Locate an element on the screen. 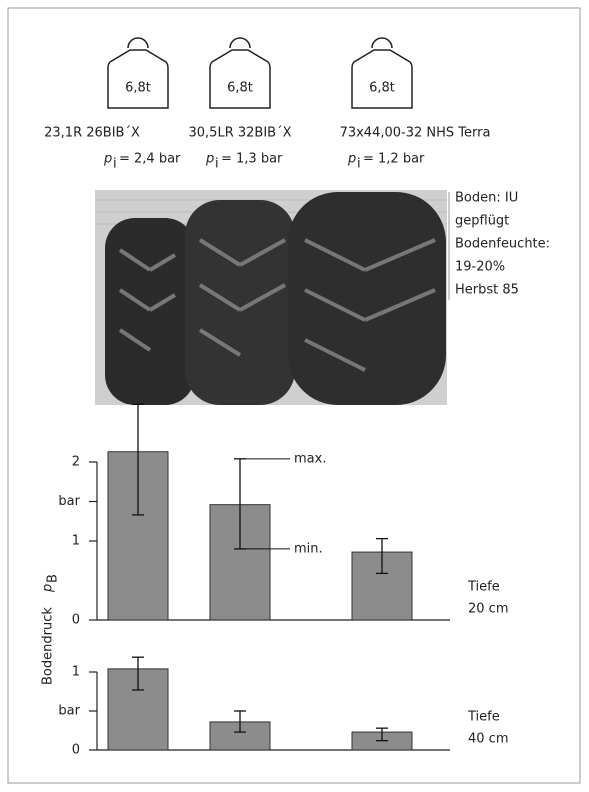 The height and width of the screenshot is (792, 589). soil-note: Herbst 85 is located at coordinates (487, 290).